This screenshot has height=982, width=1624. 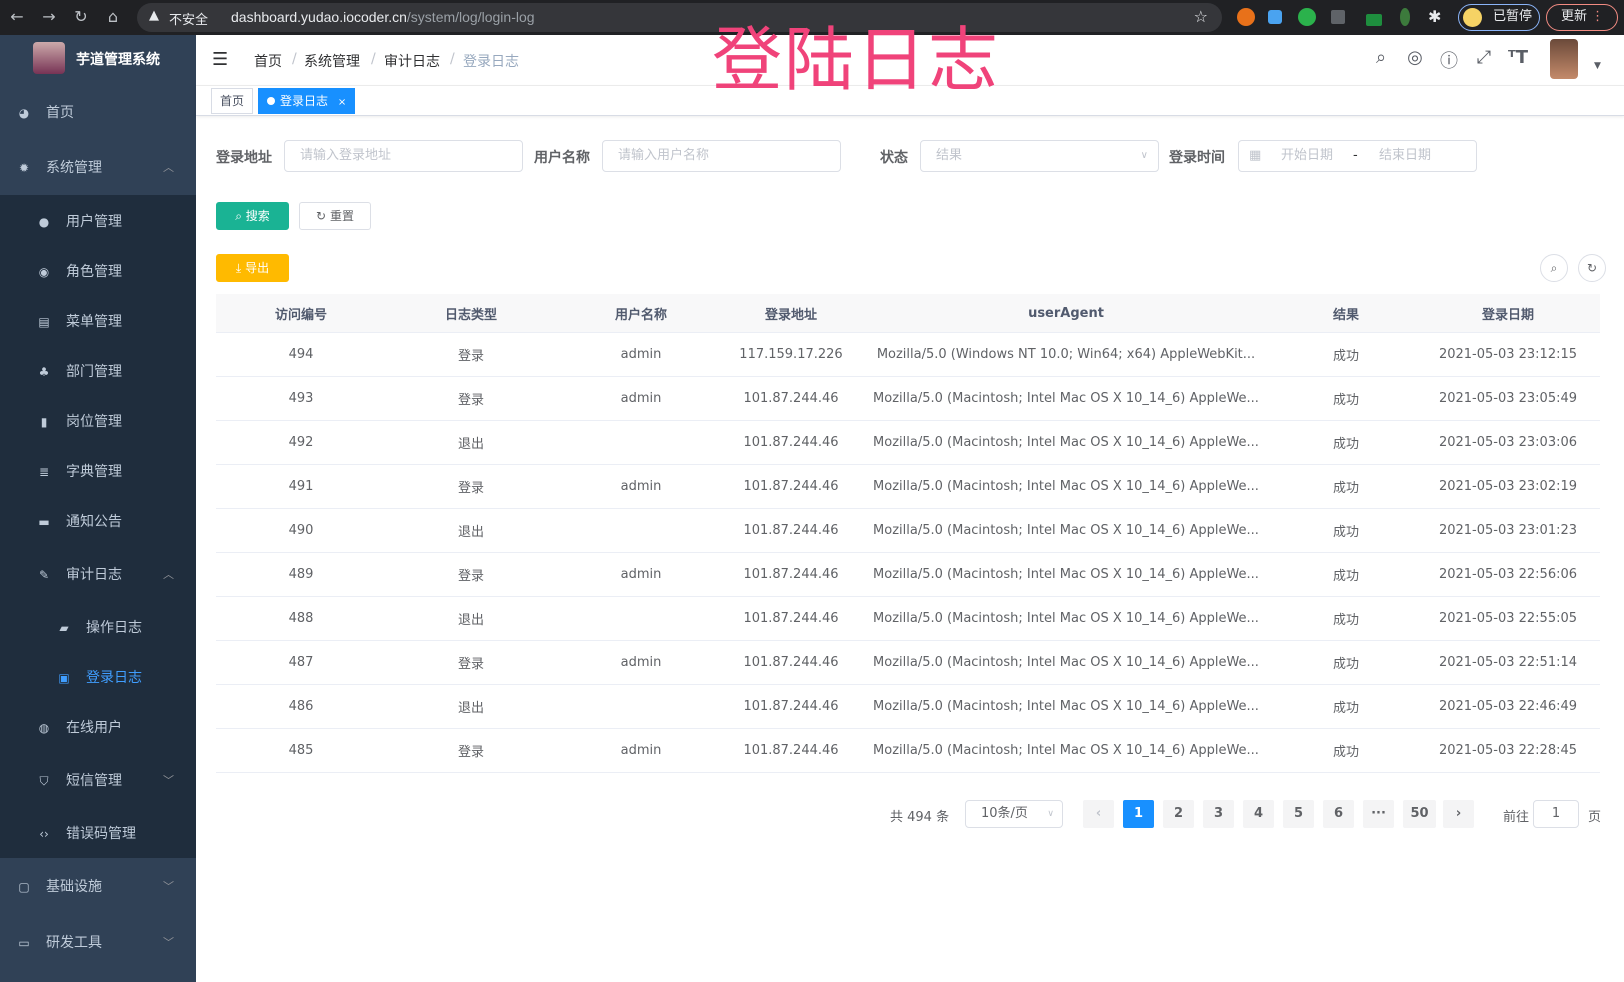 I want to click on table-cell: 2021-05-03 23:02:19, so click(x=1508, y=486).